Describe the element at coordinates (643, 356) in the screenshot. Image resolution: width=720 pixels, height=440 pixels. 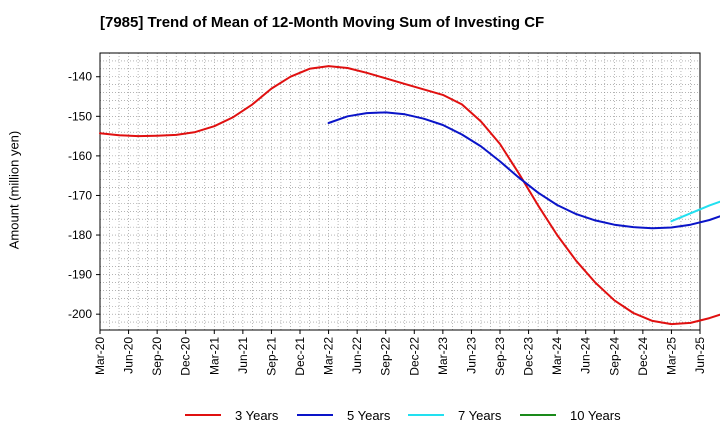
I see `x-tick-label: Dec-24` at that location.